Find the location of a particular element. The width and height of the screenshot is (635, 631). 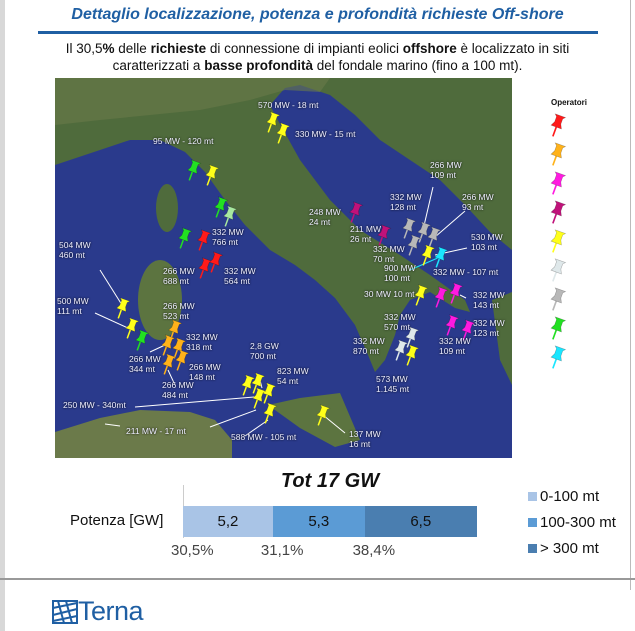

map-label: 332 MW 128 mt is located at coordinates (406, 202).